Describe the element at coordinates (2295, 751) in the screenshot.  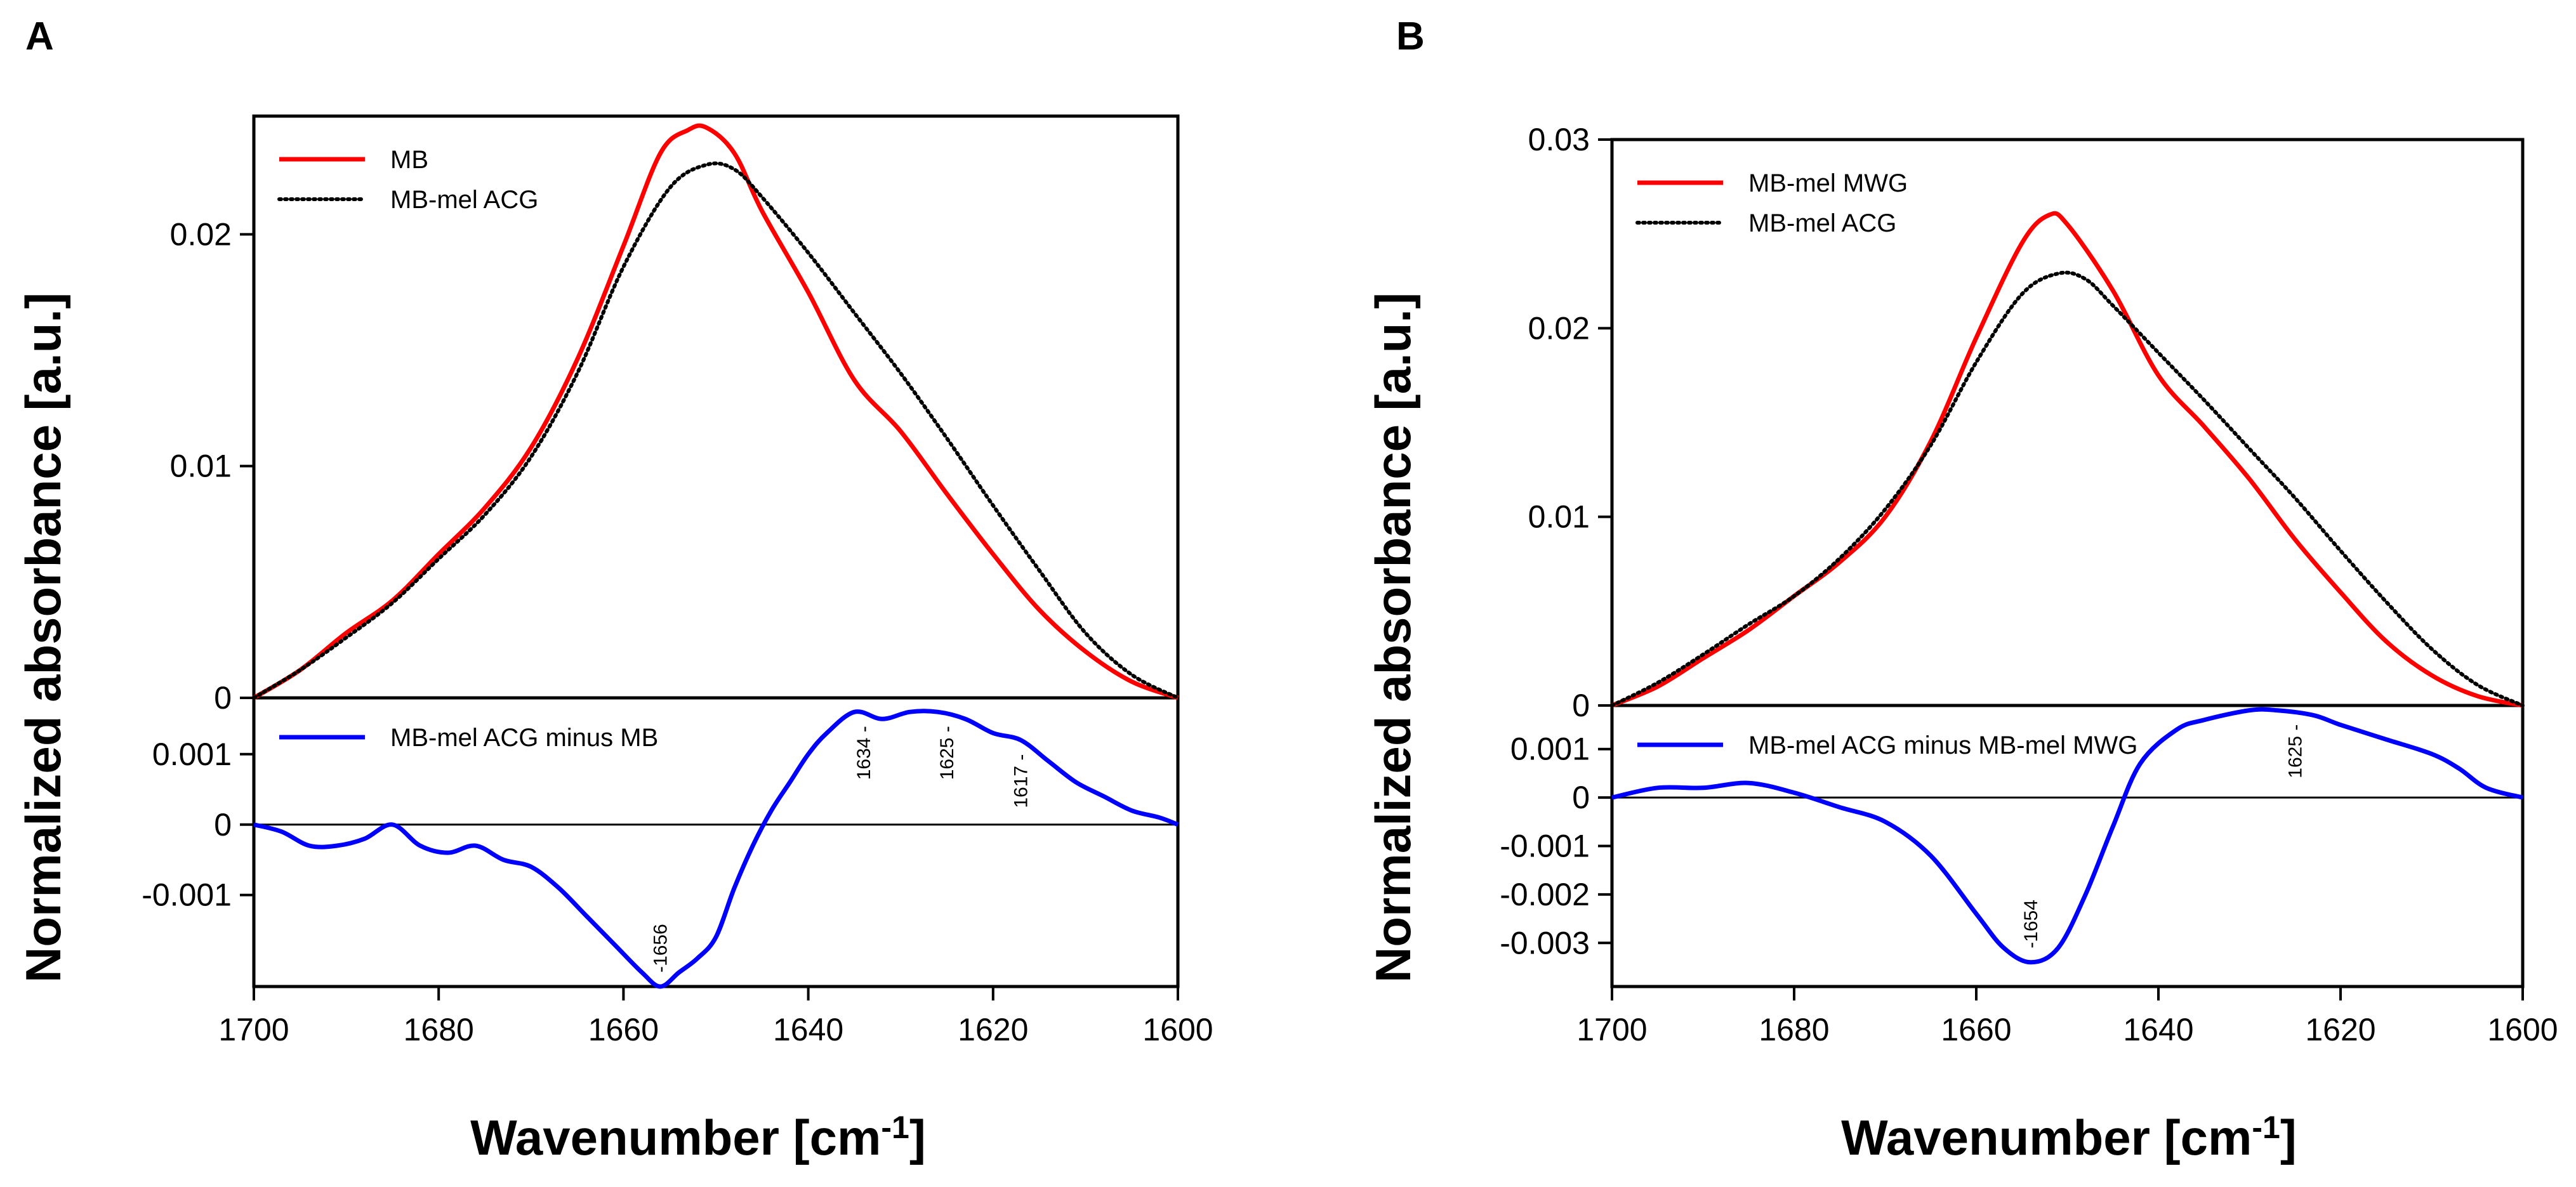
I see `peak-annotation-b: 1625 -` at that location.